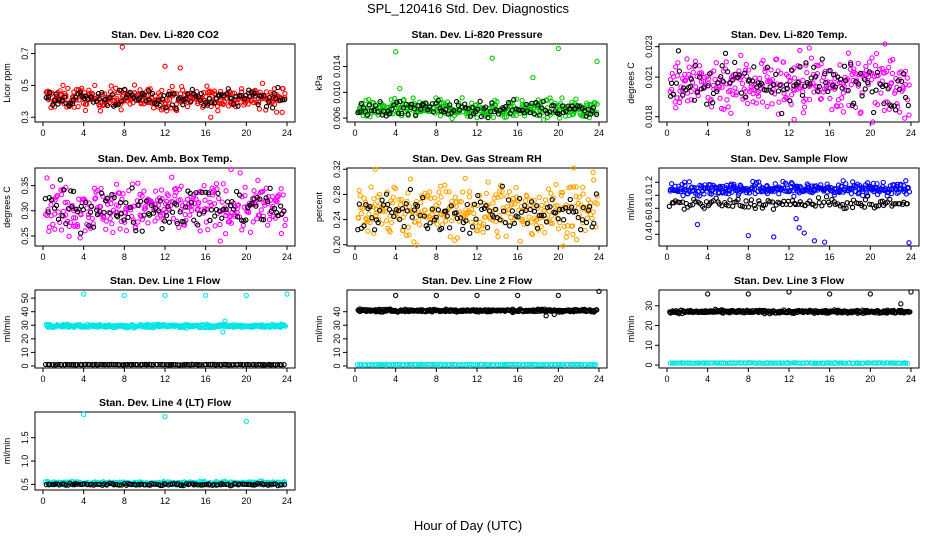  Describe the element at coordinates (337, 339) in the screenshot. I see `y-tick-label: 20` at that location.